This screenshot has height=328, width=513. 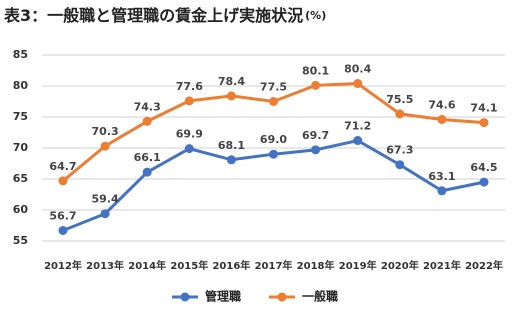 What do you see at coordinates (231, 81) in the screenshot?
I see `data-label: 78.4` at bounding box center [231, 81].